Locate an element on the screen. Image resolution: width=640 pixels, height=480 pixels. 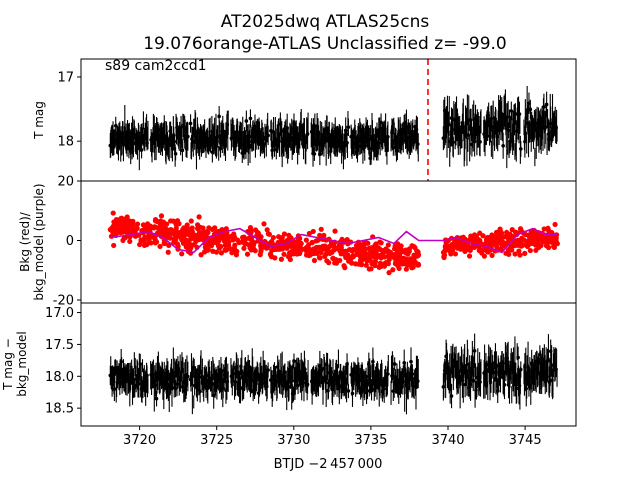
ytick-label: 0 is located at coordinates (70, 241).